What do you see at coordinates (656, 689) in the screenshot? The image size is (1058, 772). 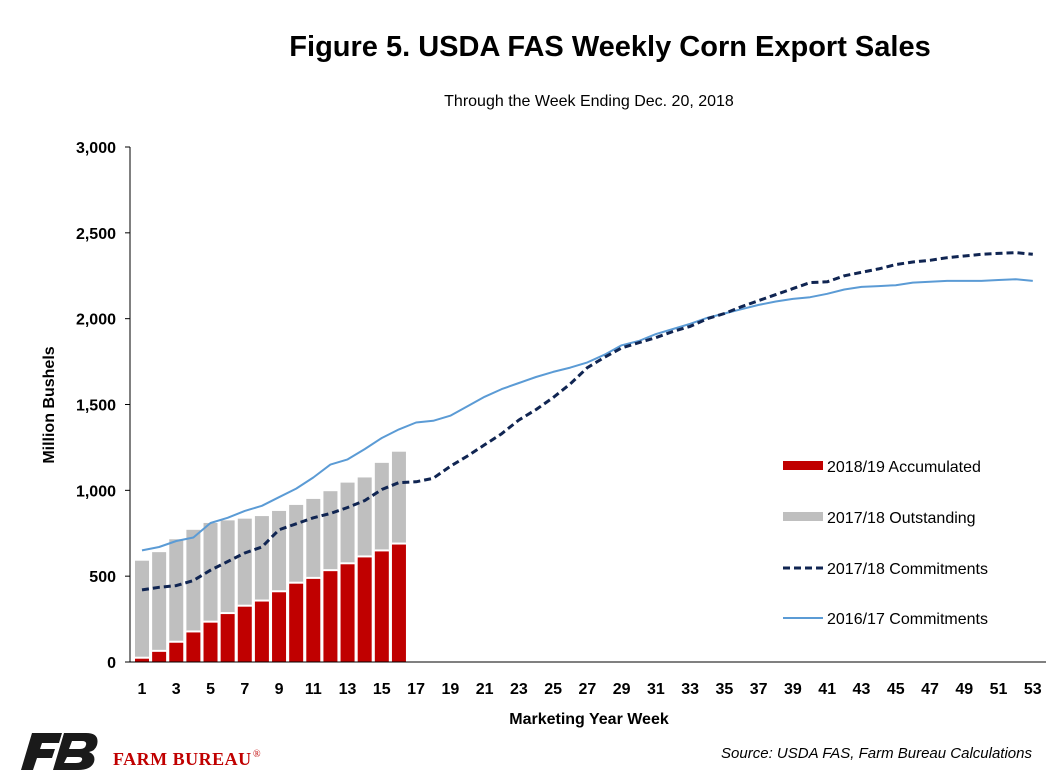 I see `x-tick-label: 31` at bounding box center [656, 689].